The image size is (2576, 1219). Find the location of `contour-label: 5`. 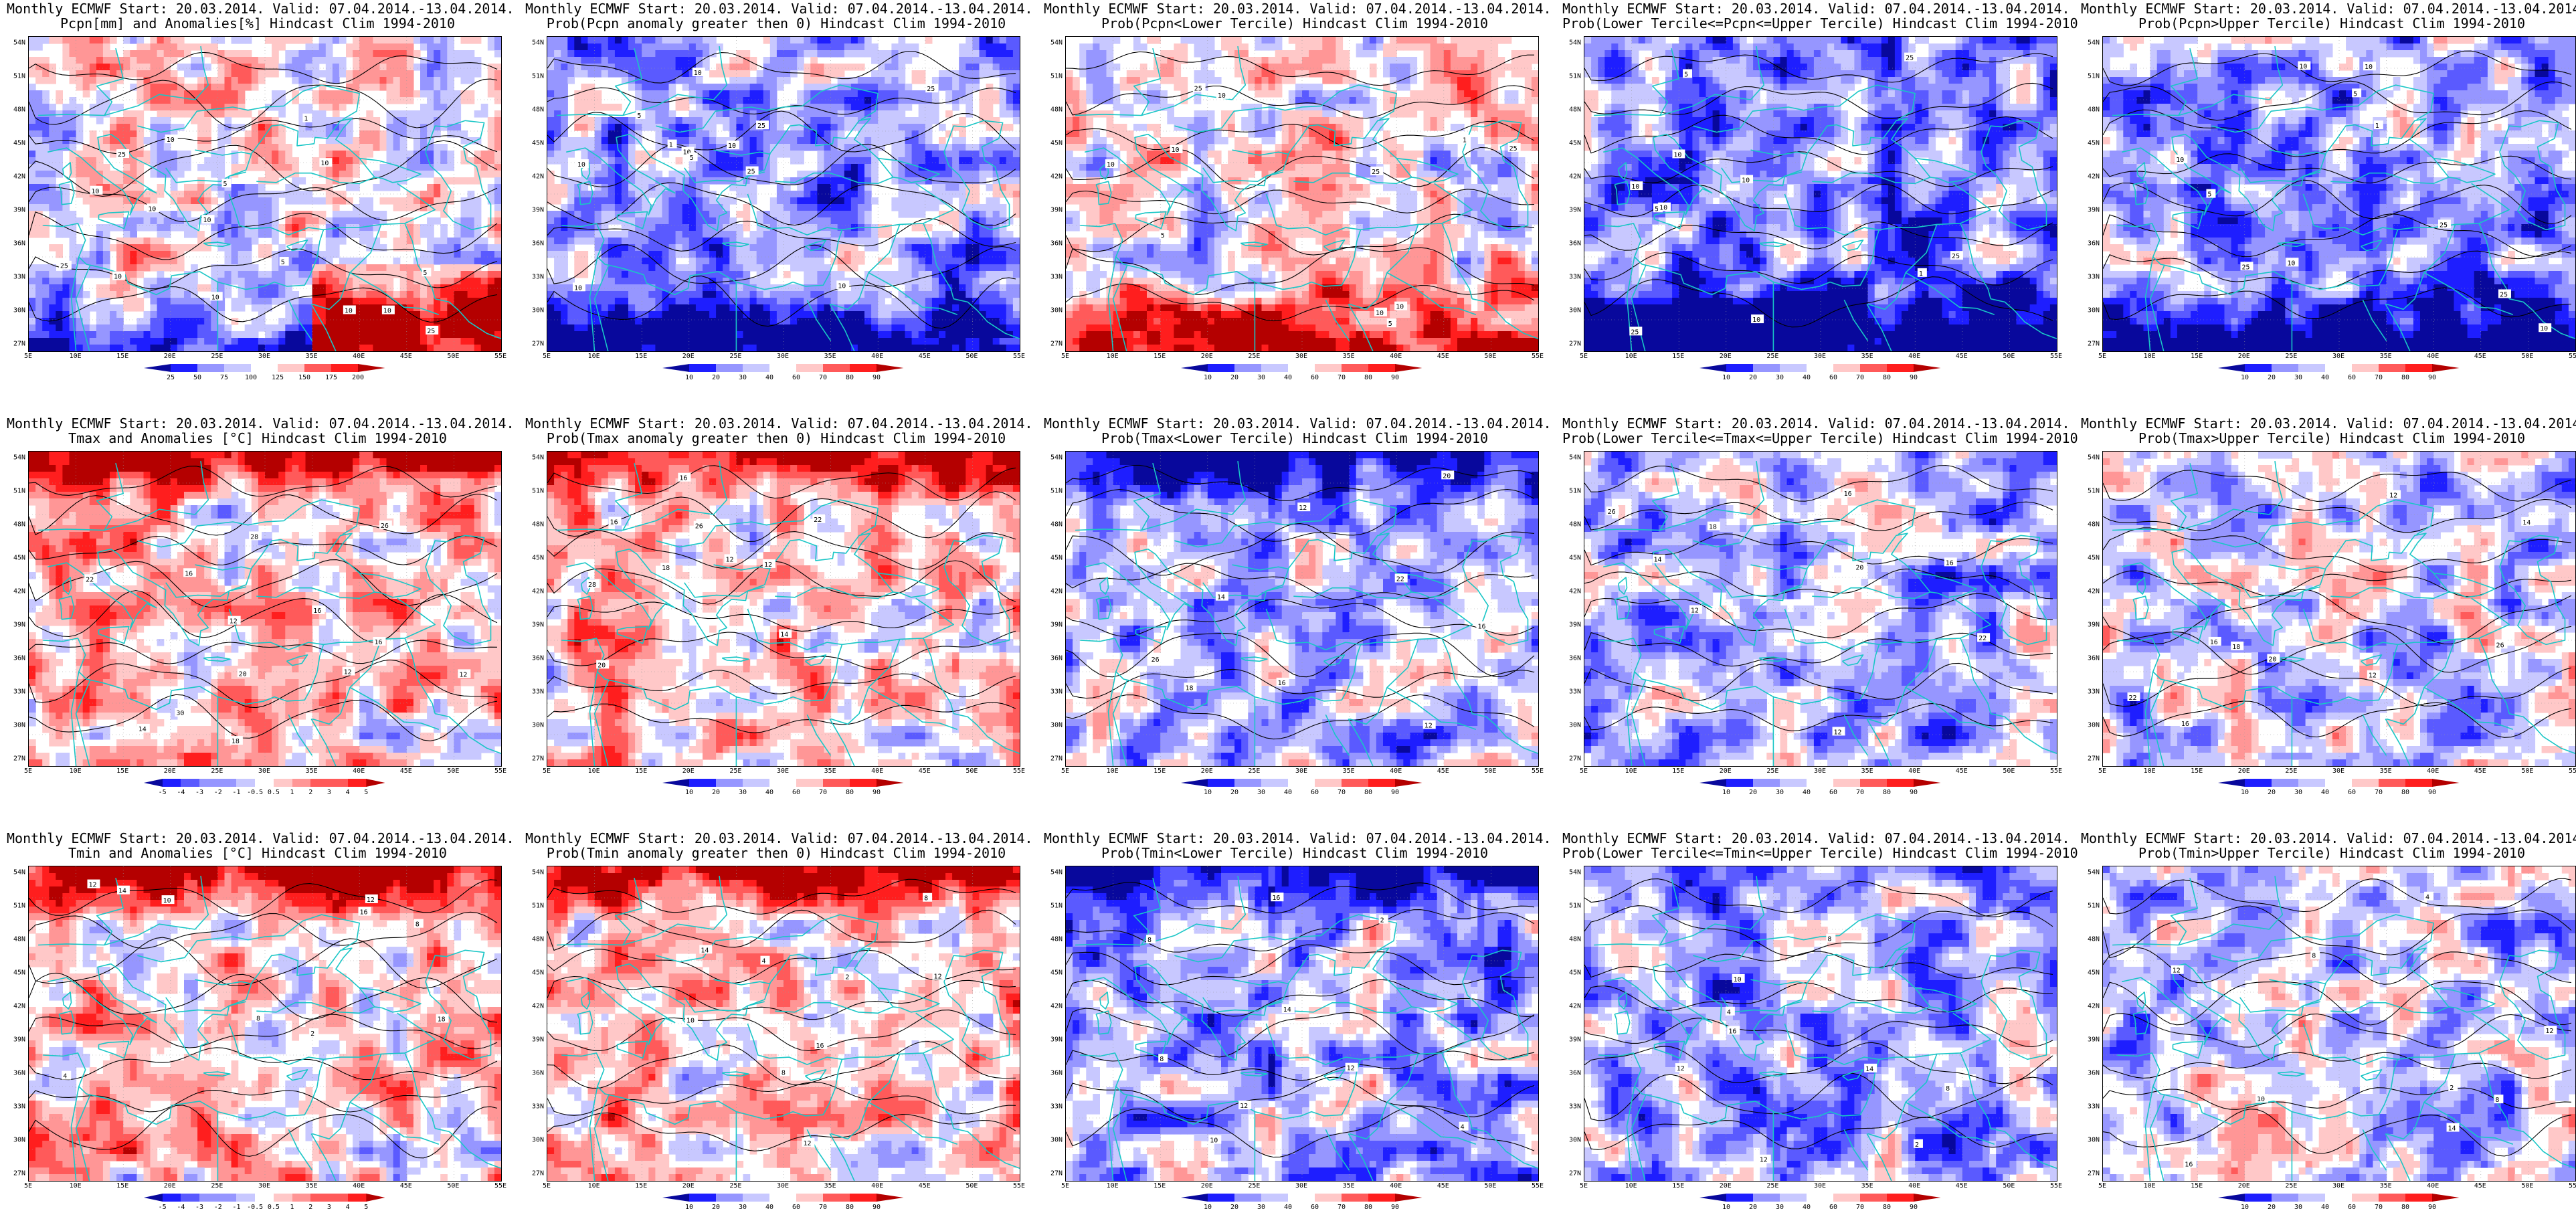

contour-label: 5 is located at coordinates (283, 263).